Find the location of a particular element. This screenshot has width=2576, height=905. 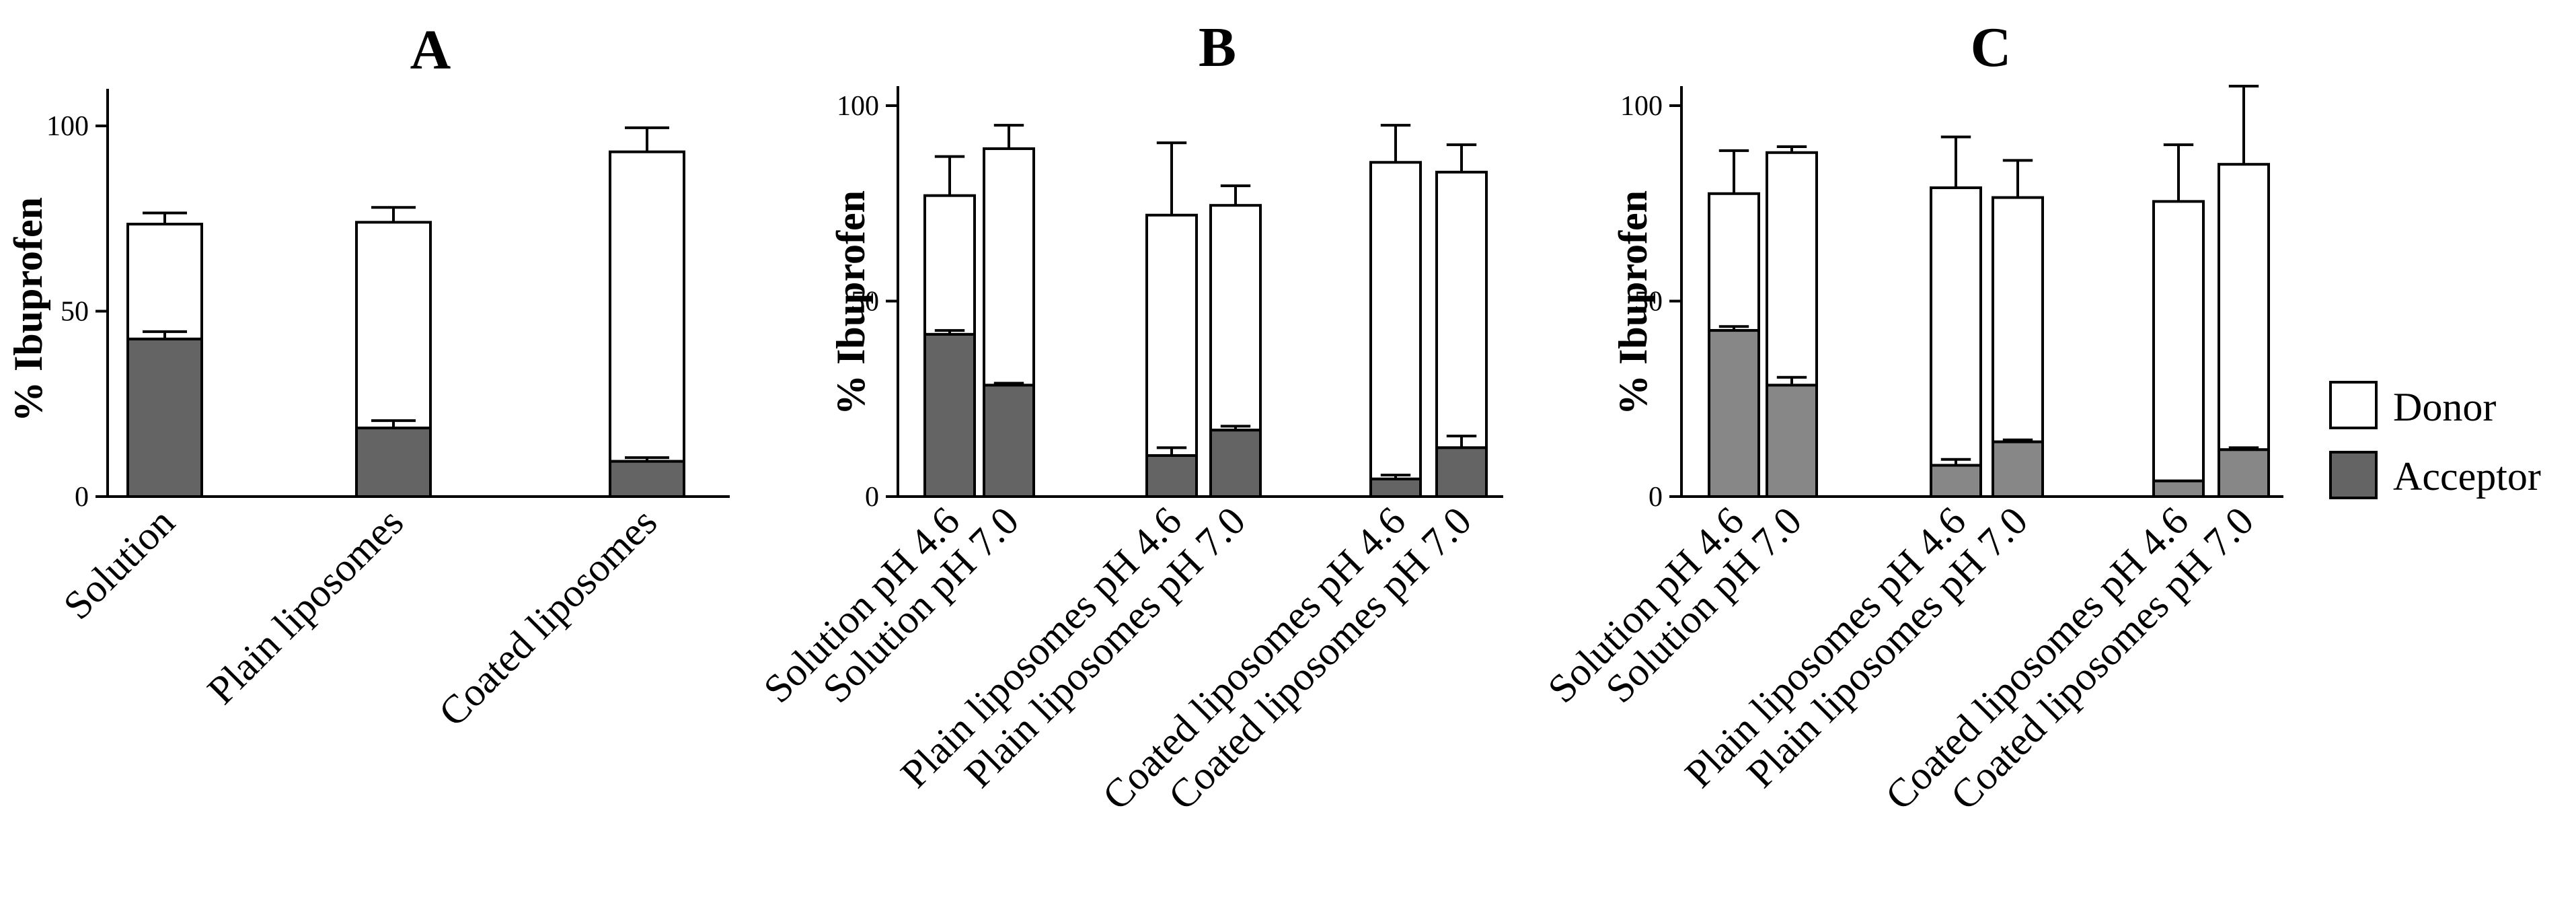

legend-donor-swatch is located at coordinates (2353, 405).